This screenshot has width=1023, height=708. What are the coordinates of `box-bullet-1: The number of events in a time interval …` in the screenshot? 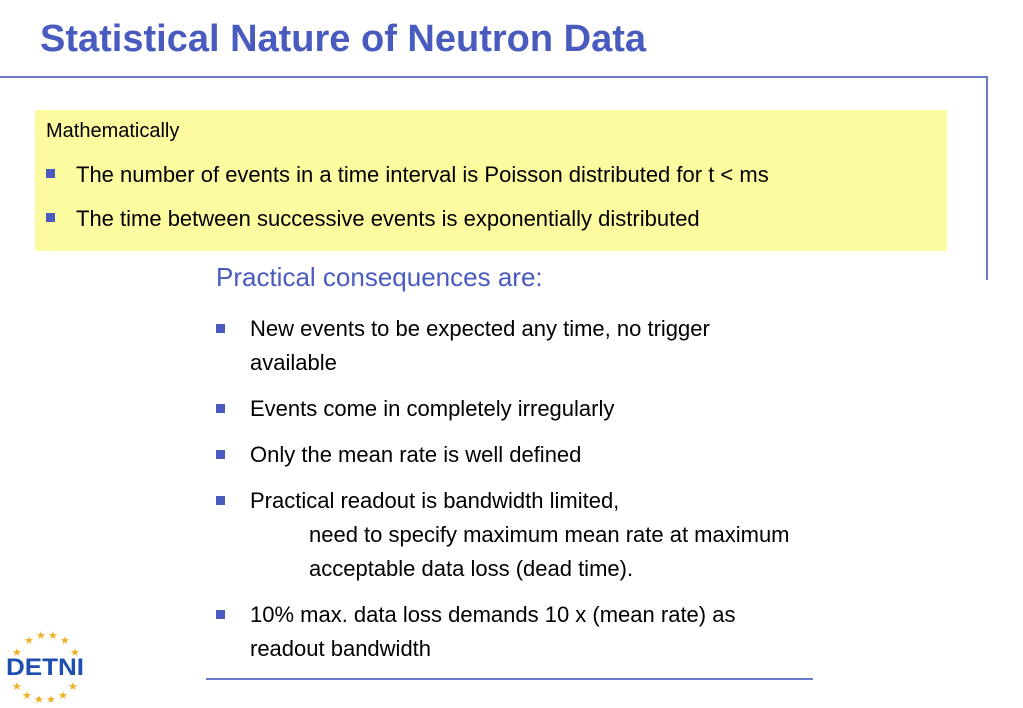 It's located at (407, 175).